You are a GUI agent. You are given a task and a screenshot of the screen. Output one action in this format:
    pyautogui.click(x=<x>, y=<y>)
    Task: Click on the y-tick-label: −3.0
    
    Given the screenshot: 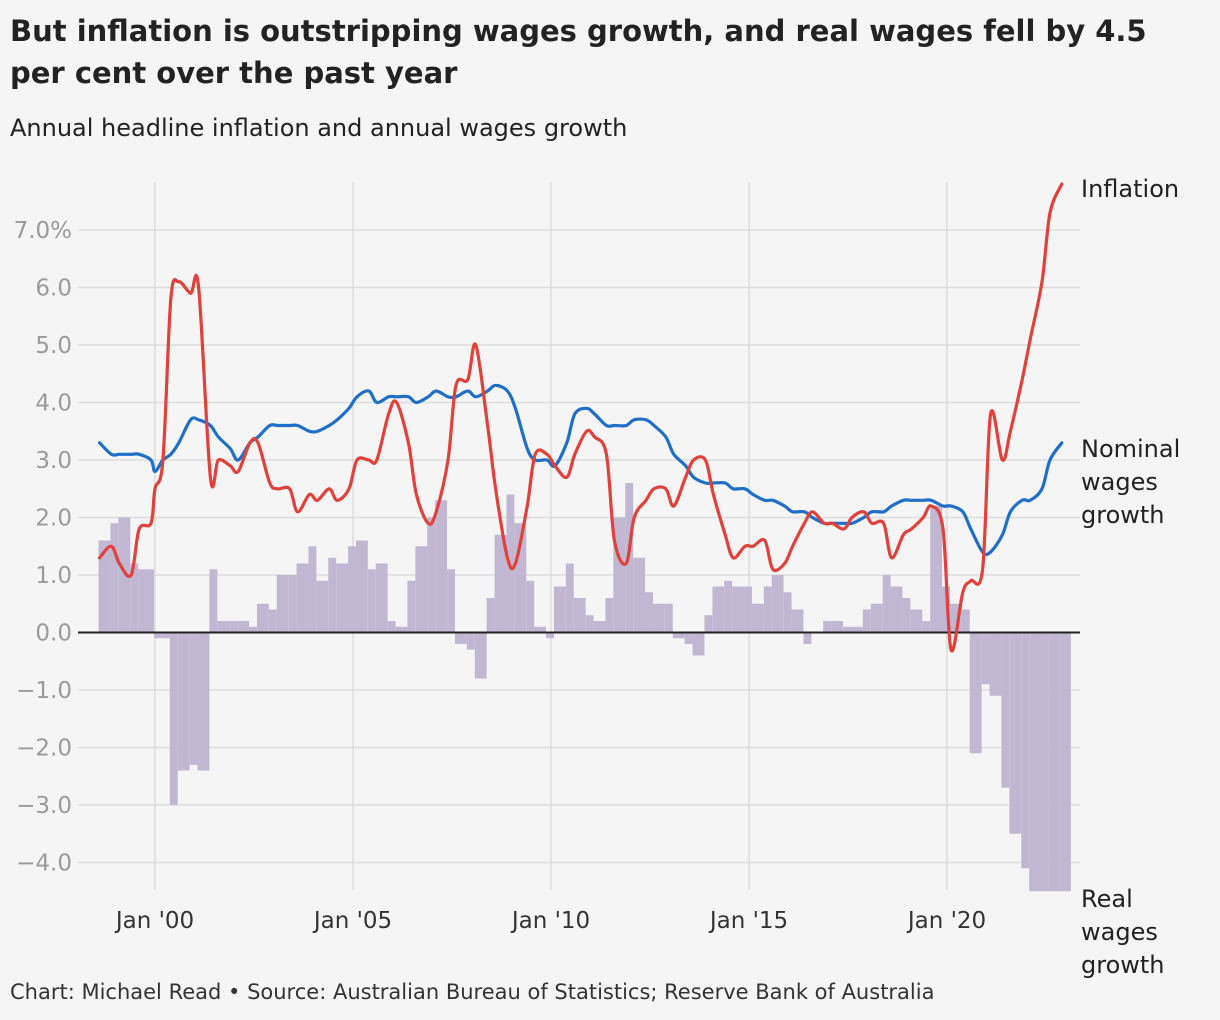 What is the action you would take?
    pyautogui.click(x=44, y=806)
    